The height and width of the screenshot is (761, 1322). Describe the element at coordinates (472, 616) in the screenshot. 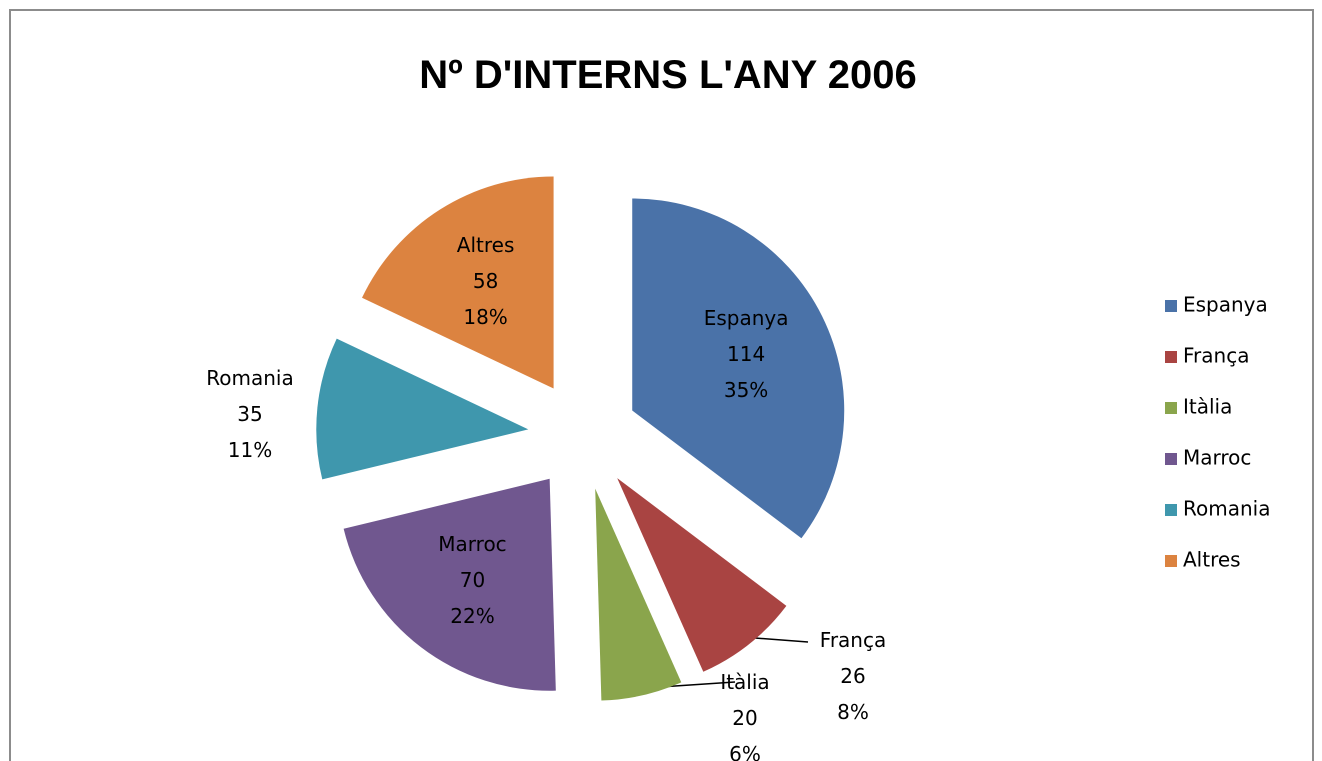

I see `slice-percent-label: 22%` at that location.